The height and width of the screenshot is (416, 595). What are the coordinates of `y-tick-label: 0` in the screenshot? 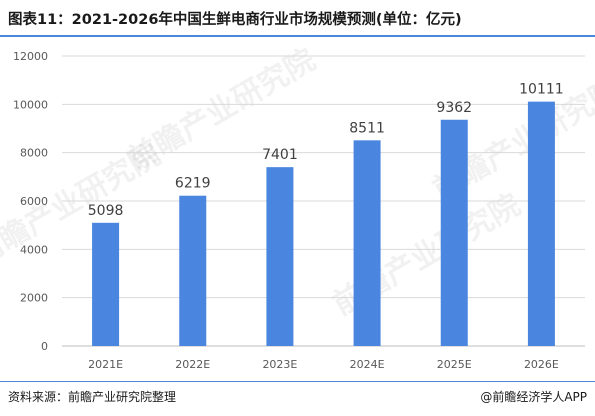 It's located at (44, 346).